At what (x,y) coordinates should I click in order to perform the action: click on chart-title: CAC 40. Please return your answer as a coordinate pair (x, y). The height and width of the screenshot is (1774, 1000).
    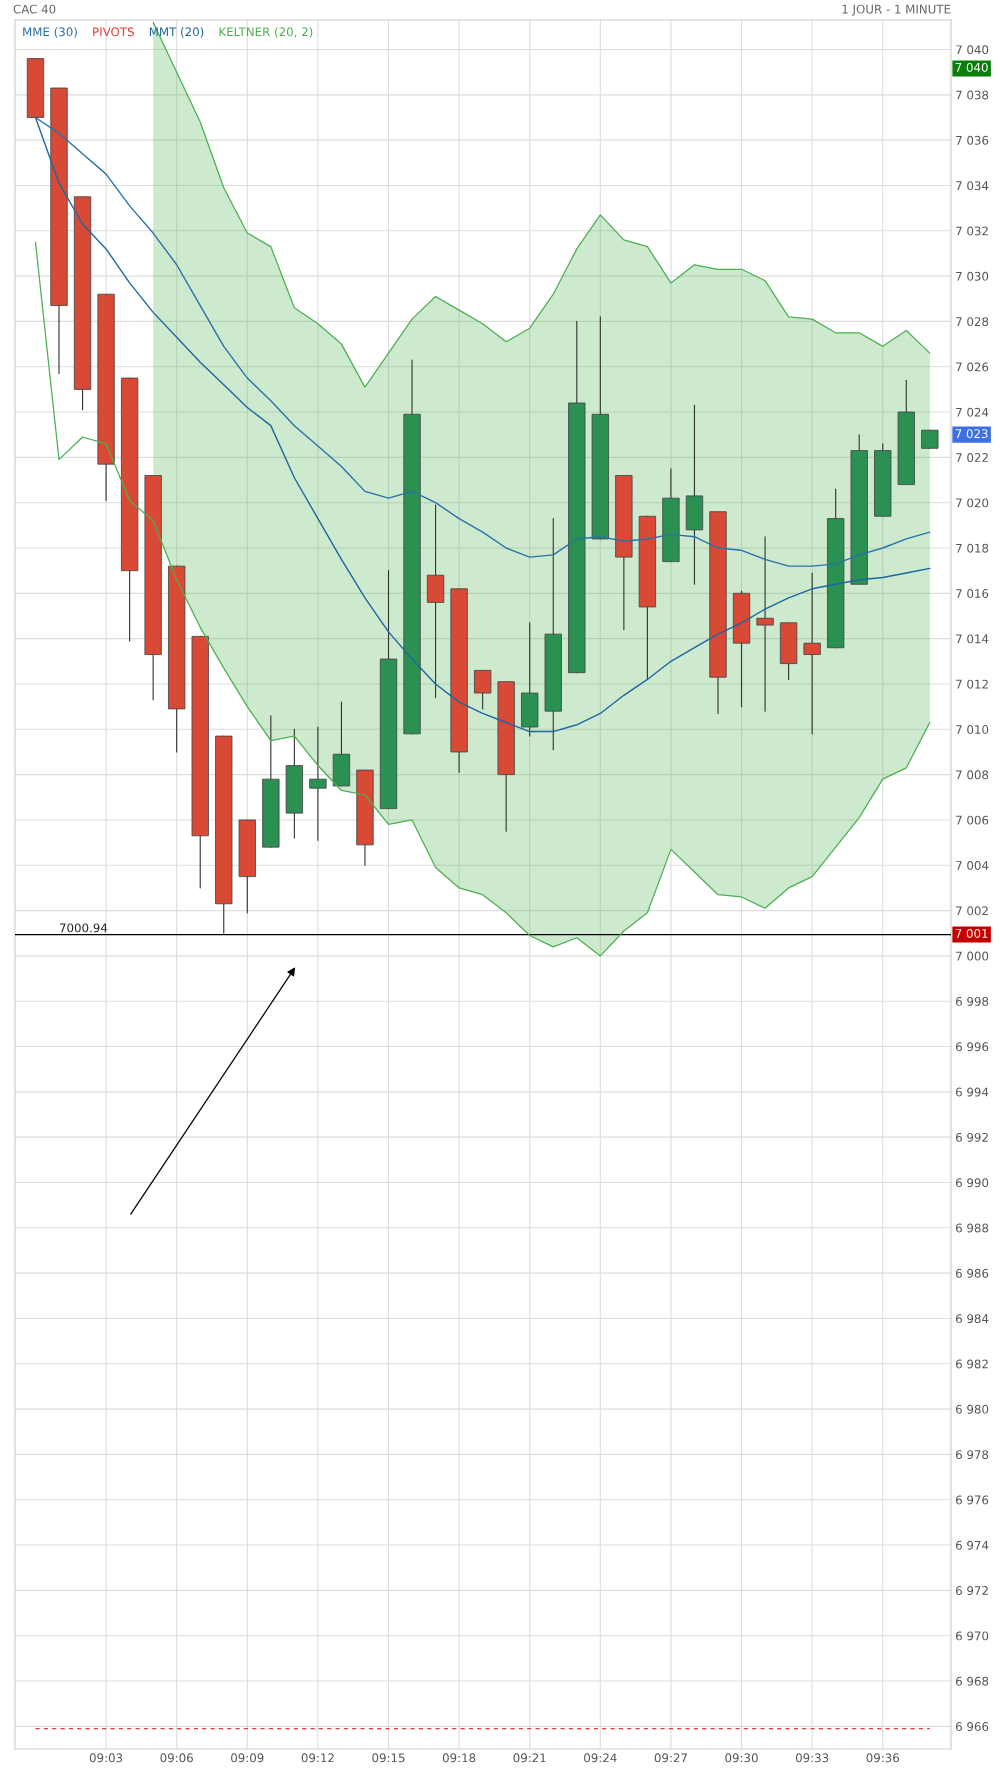
    Looking at the image, I should click on (34, 9).